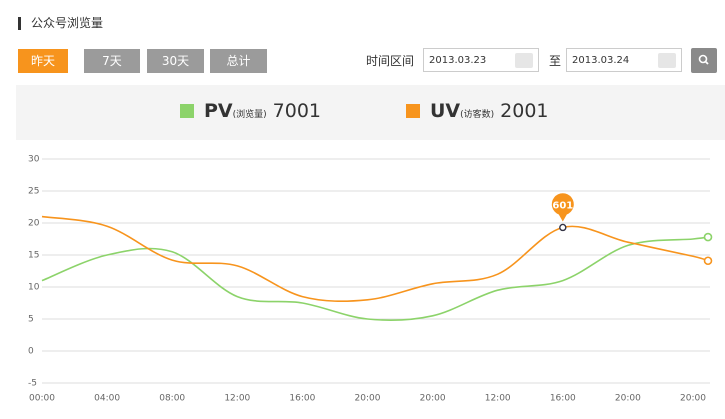 This screenshot has height=419, width=725. What do you see at coordinates (33, 256) in the screenshot?
I see `y-tick-label: 15` at bounding box center [33, 256].